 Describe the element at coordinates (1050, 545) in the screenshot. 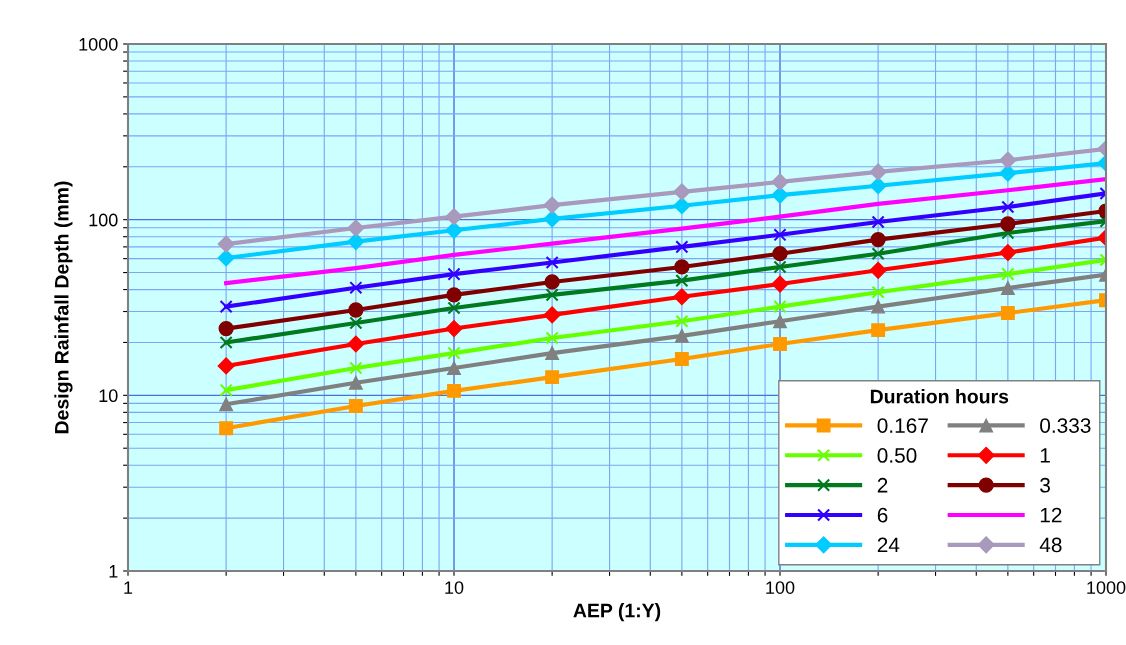

I see `legend-label: 48` at that location.